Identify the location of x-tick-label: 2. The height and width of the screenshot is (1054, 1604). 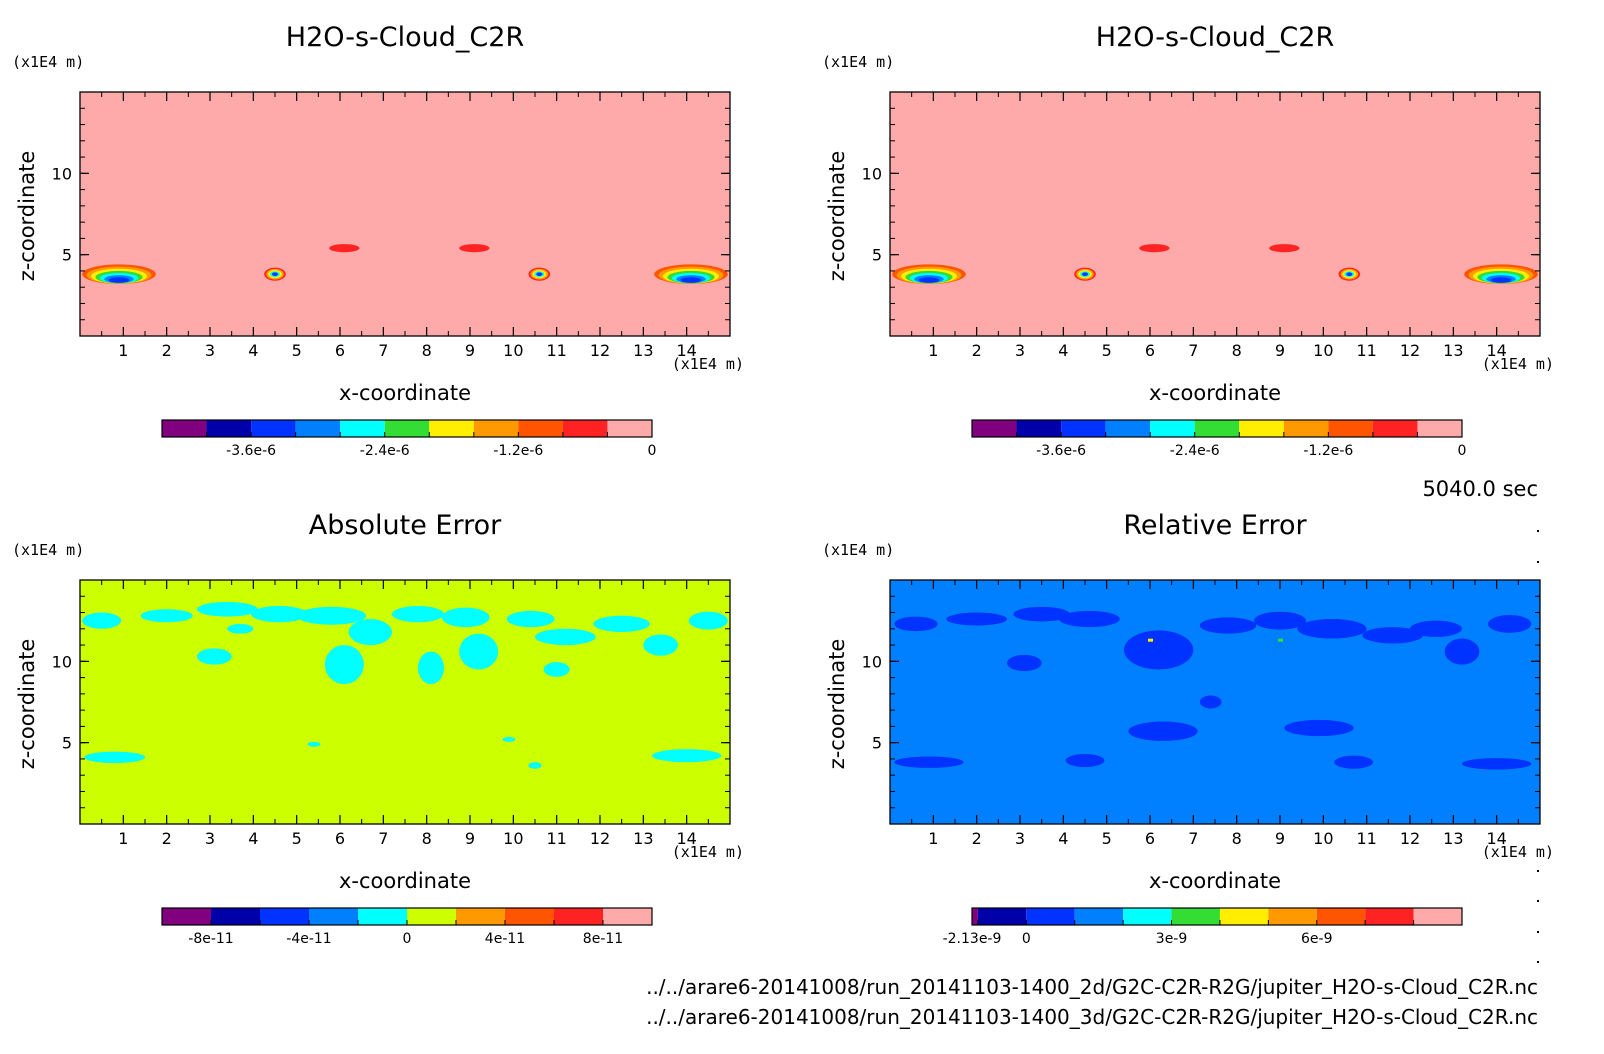
(167, 838).